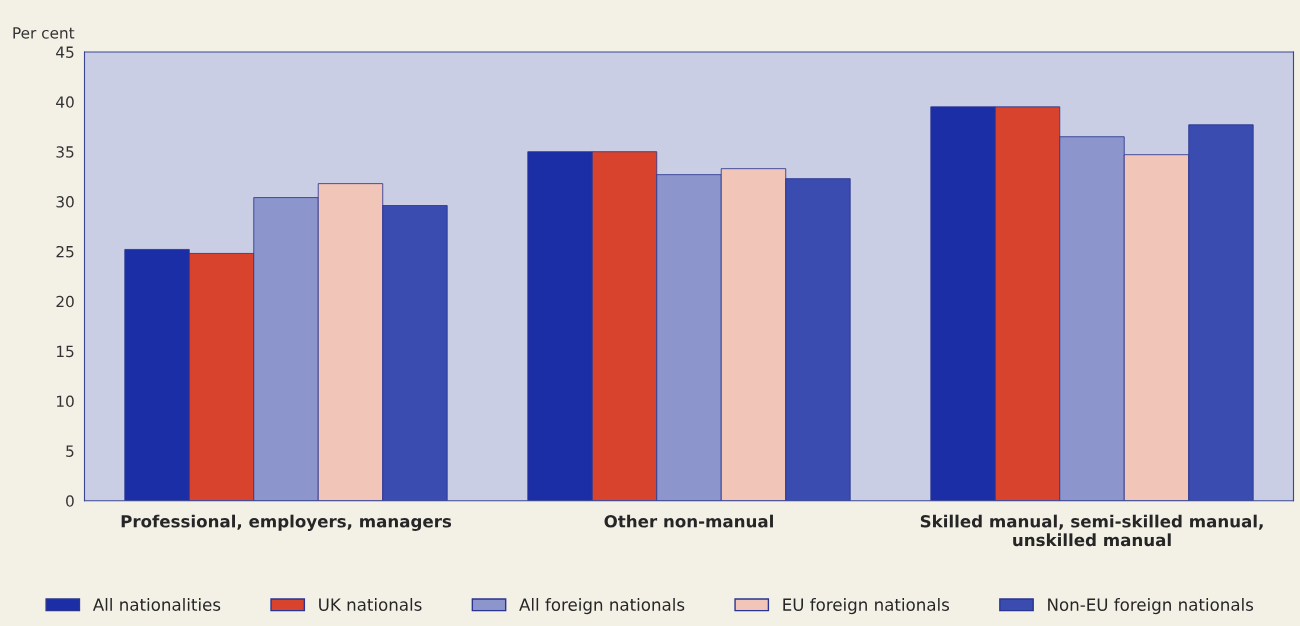 The width and height of the screenshot is (1300, 626). I want to click on y-tick-label: 35, so click(65, 152).